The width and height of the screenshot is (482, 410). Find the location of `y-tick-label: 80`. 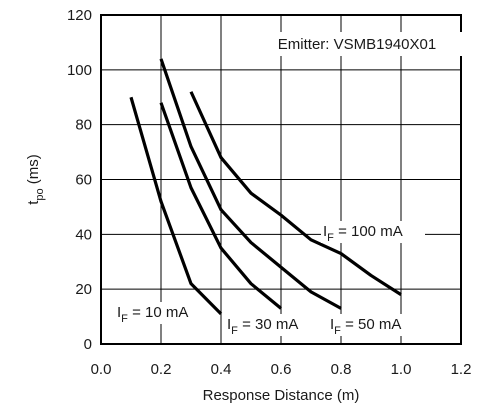

y-tick-label: 80 is located at coordinates (83, 125).